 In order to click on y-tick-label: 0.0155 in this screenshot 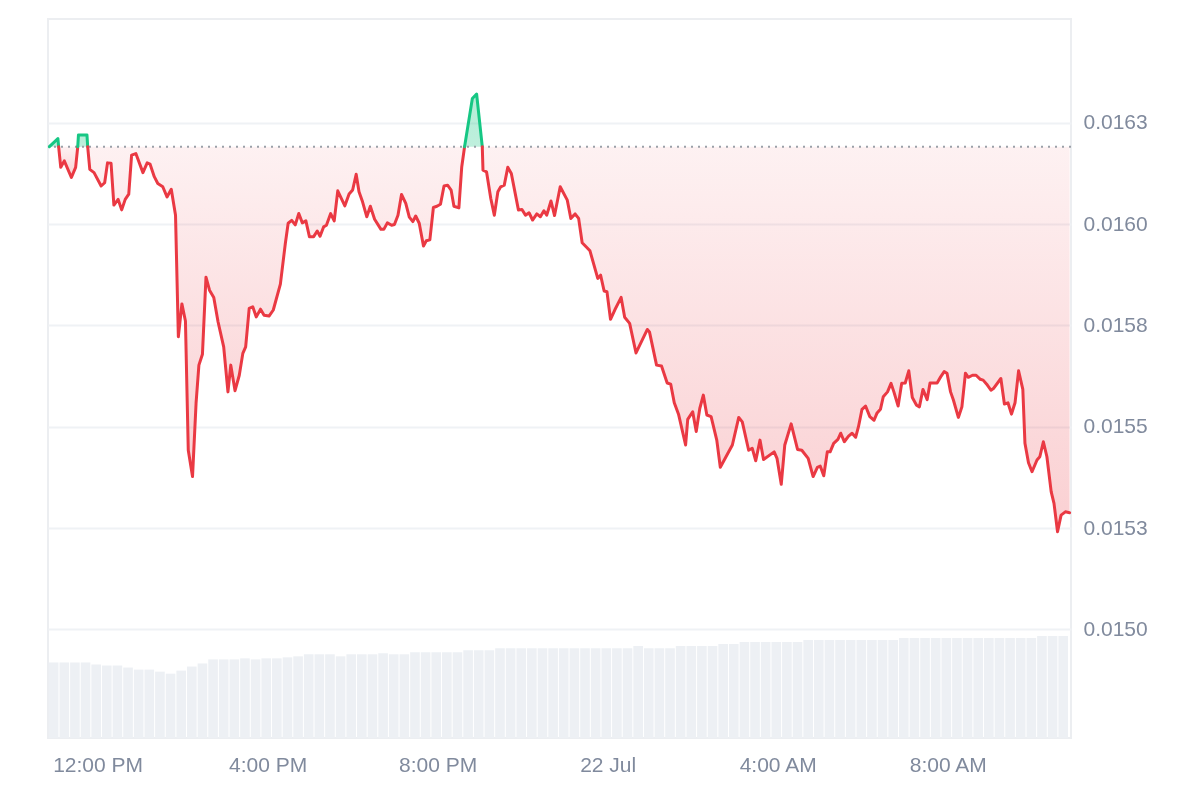, I will do `click(1115, 426)`.